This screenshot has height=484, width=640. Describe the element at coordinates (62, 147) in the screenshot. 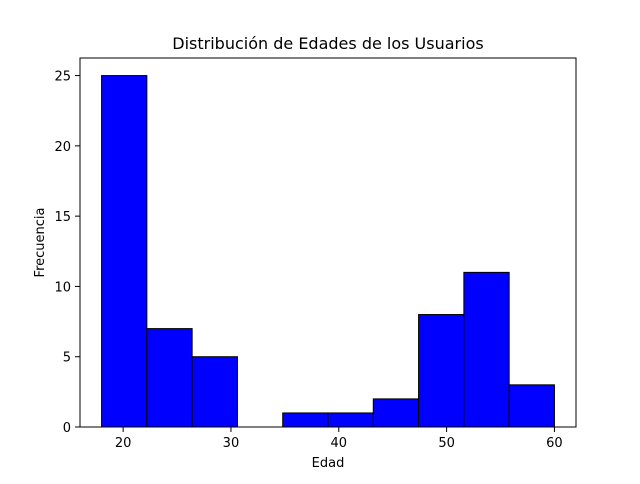

I see `y-tick-label: 20` at that location.